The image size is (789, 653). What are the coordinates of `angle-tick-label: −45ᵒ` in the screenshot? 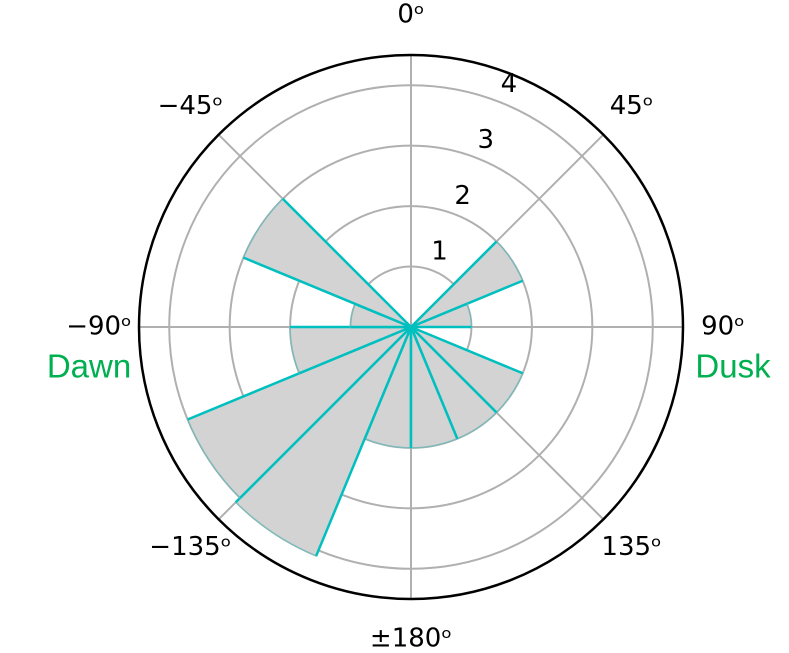 It's located at (191, 106).